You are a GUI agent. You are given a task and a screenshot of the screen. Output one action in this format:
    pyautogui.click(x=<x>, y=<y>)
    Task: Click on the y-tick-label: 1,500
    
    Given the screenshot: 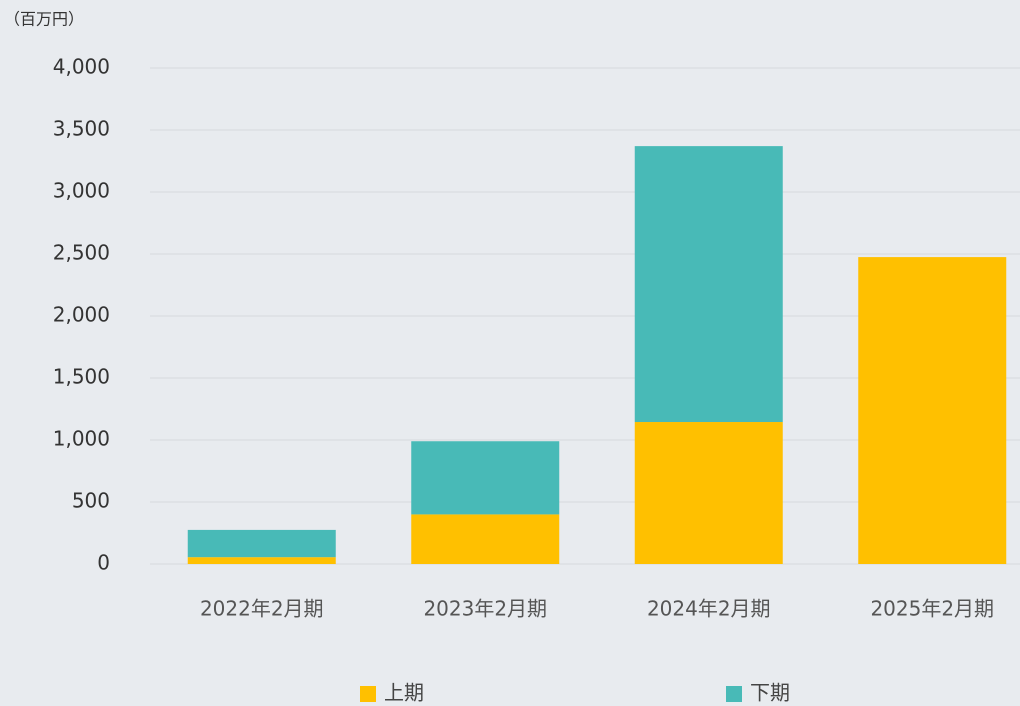 What is the action you would take?
    pyautogui.click(x=81, y=377)
    